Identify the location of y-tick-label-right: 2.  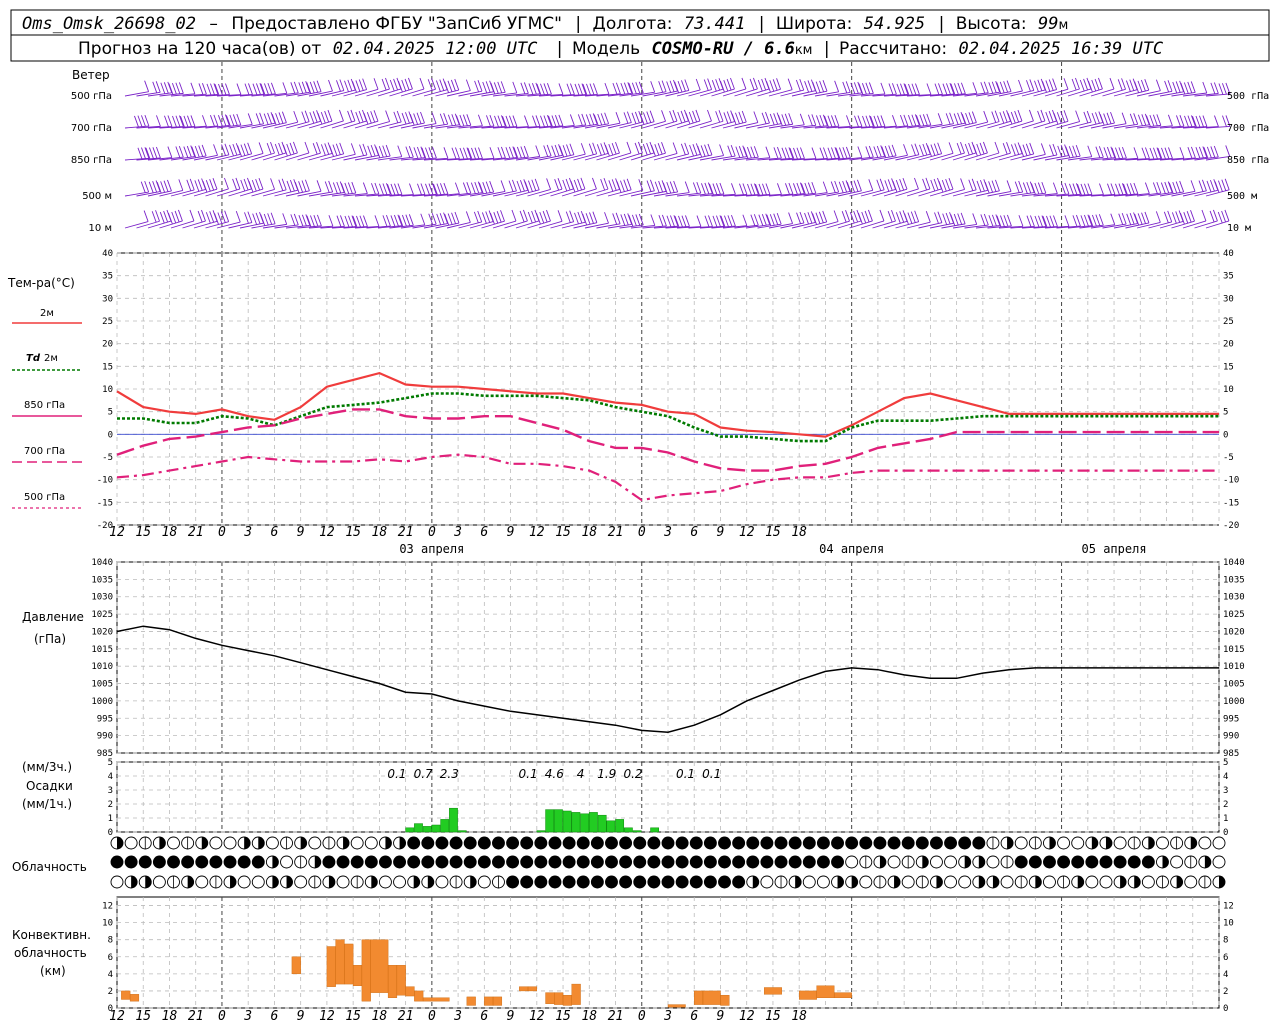
(1225, 805).